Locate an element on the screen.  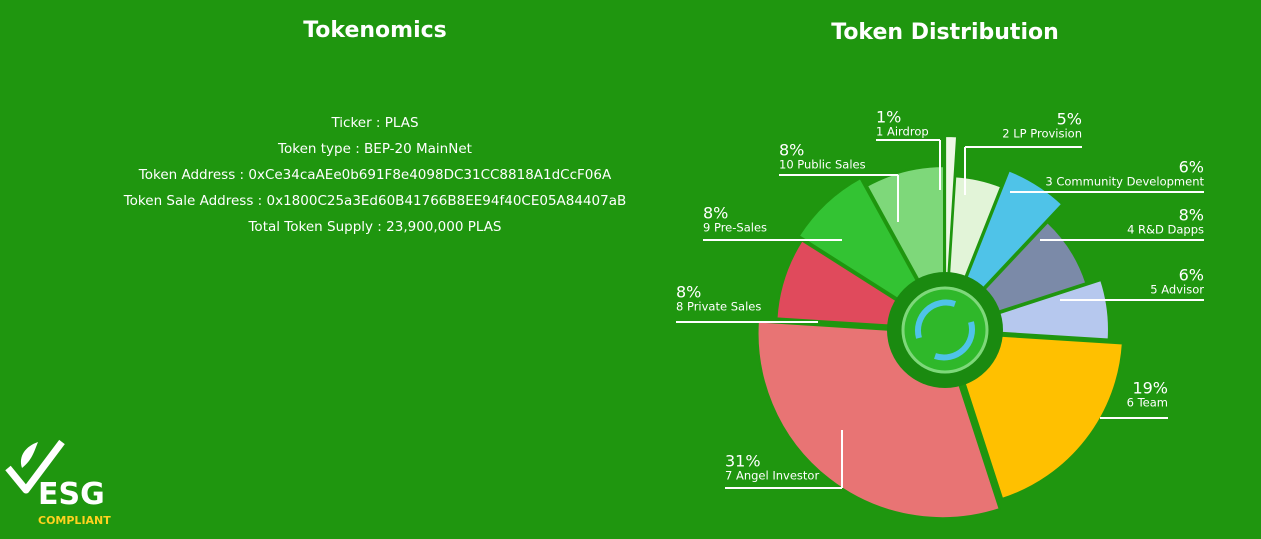
slice-label: 3 Community Development is located at coordinates (1124, 182).